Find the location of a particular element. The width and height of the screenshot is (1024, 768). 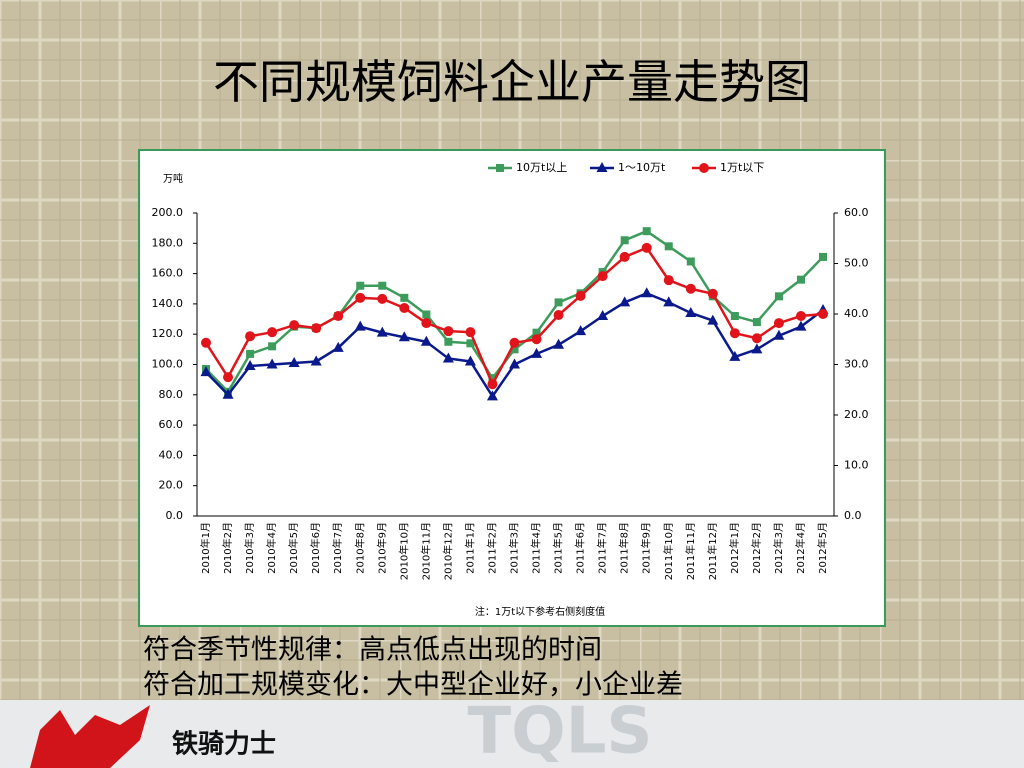

note: 符合季节性规律：高点低点出现的时间 is located at coordinates (372, 650).